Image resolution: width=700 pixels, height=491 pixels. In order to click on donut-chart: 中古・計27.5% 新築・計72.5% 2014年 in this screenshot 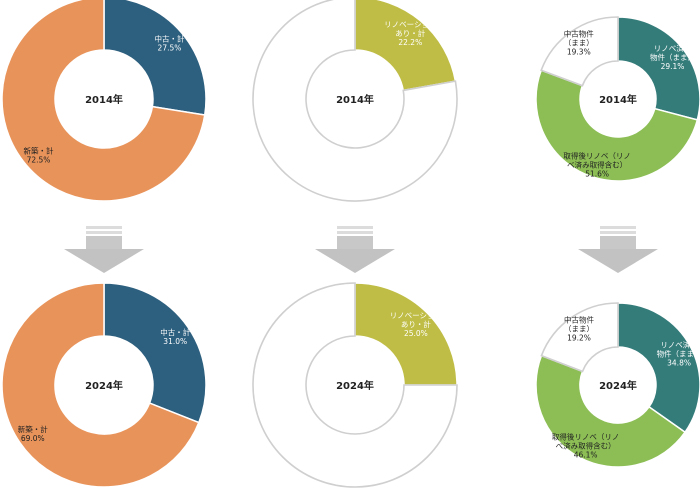, I will do `click(104, 101)`.